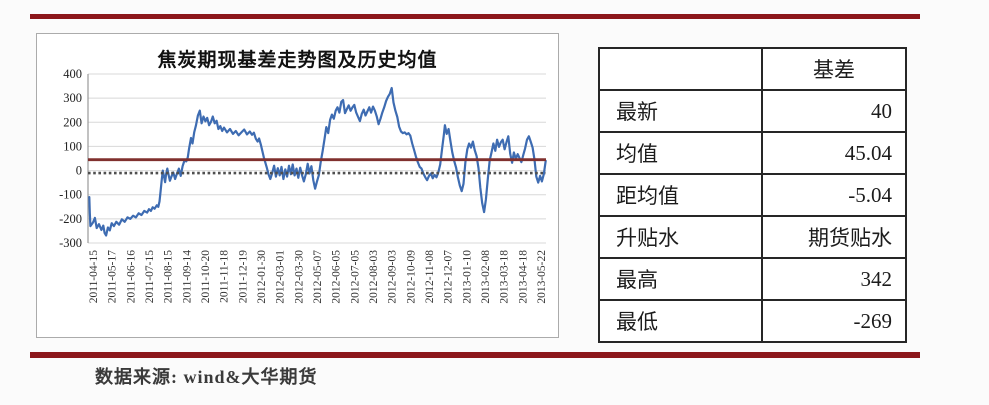 The height and width of the screenshot is (405, 989). What do you see at coordinates (523, 277) in the screenshot?
I see `x-axis-tick-label: 2013-04-18` at bounding box center [523, 277].